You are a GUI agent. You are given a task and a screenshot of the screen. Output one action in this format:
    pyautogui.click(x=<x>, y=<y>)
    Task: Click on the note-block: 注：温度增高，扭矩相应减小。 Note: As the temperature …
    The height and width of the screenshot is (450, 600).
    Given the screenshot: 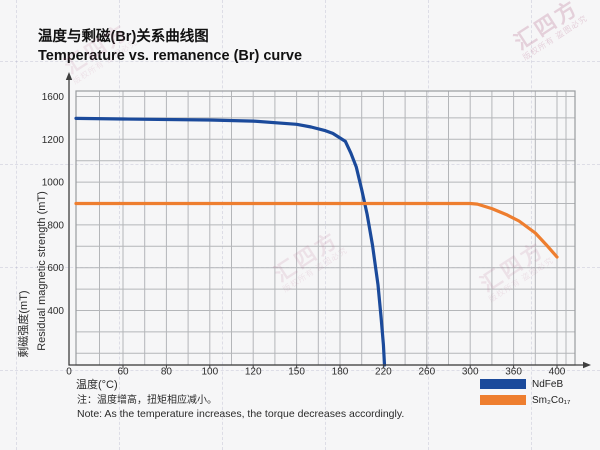 What is the action you would take?
    pyautogui.click(x=240, y=407)
    